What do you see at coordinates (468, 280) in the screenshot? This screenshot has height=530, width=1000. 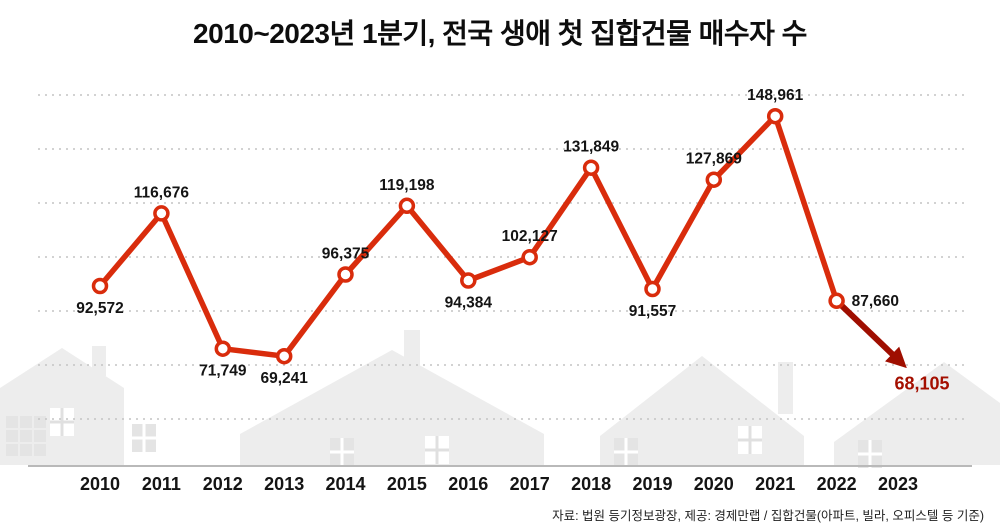 I see `data-point-2016` at bounding box center [468, 280].